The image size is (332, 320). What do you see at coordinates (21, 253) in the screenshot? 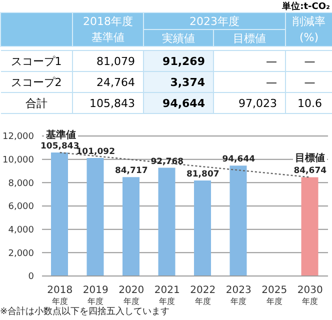
I see `y-tick-label: 2,000` at bounding box center [21, 253].